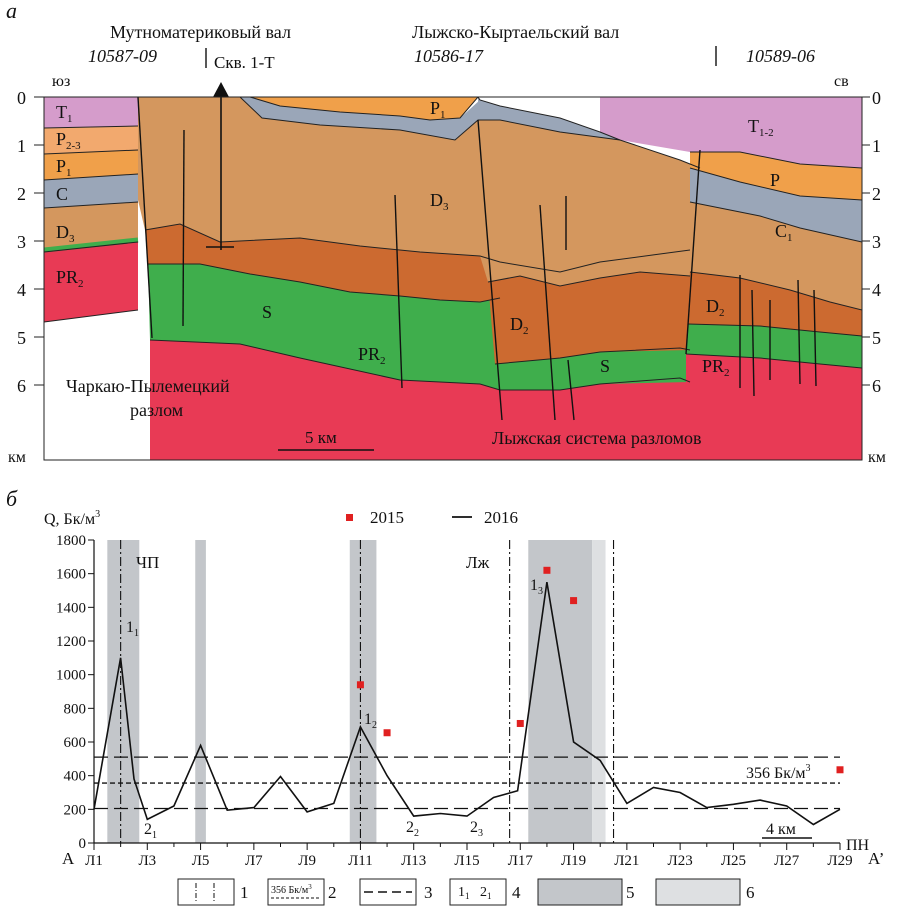 This screenshot has width=900, height=918. I want to click on y-tick-label: 0, so click(83, 844).